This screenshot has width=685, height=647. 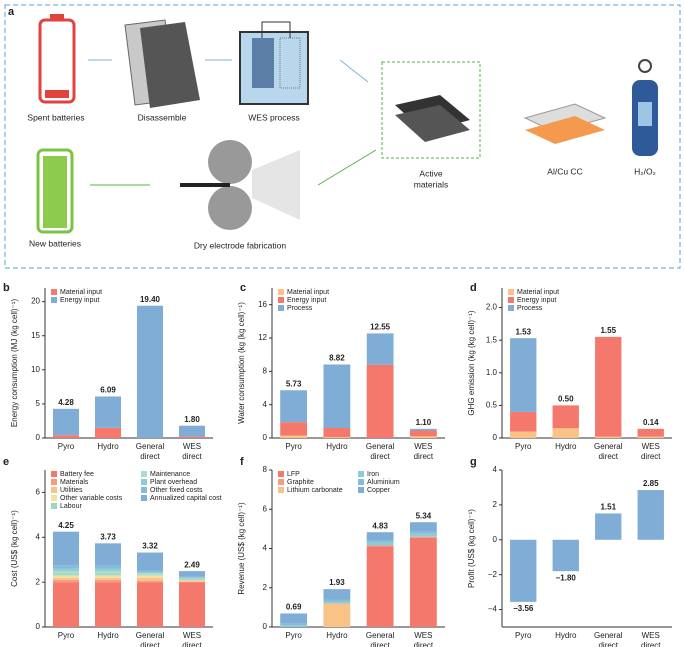 I want to click on legend-label: Energy input, so click(x=536, y=300).